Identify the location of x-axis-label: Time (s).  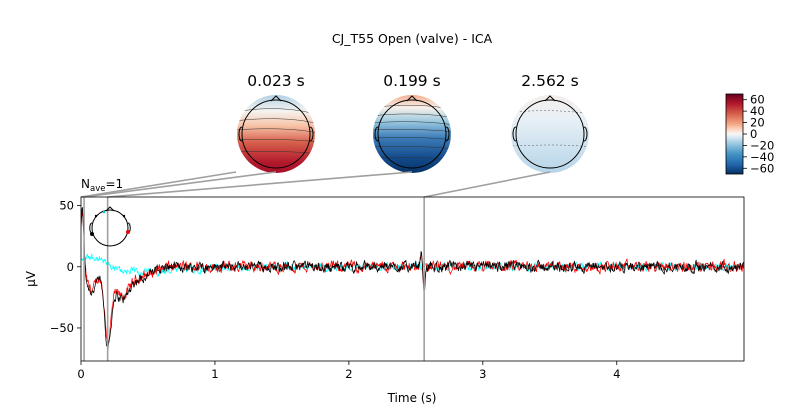
(412, 398).